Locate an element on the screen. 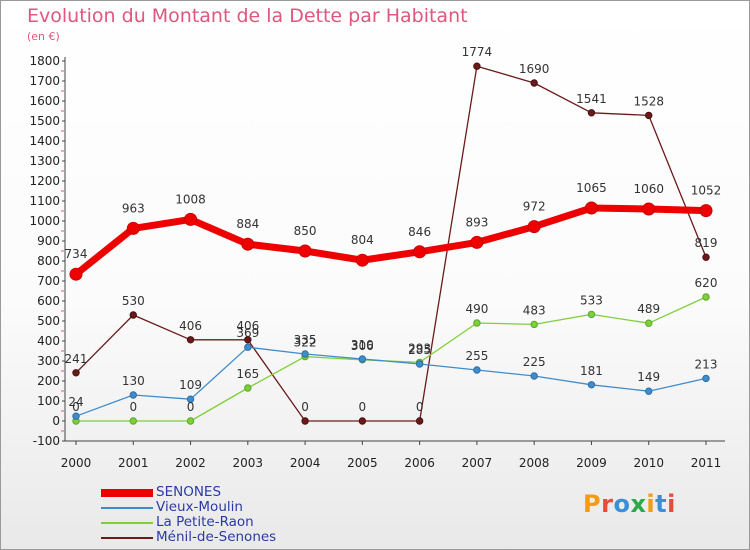  legend-label-menil-de-senones: Ménil-de-Senones is located at coordinates (216, 537).